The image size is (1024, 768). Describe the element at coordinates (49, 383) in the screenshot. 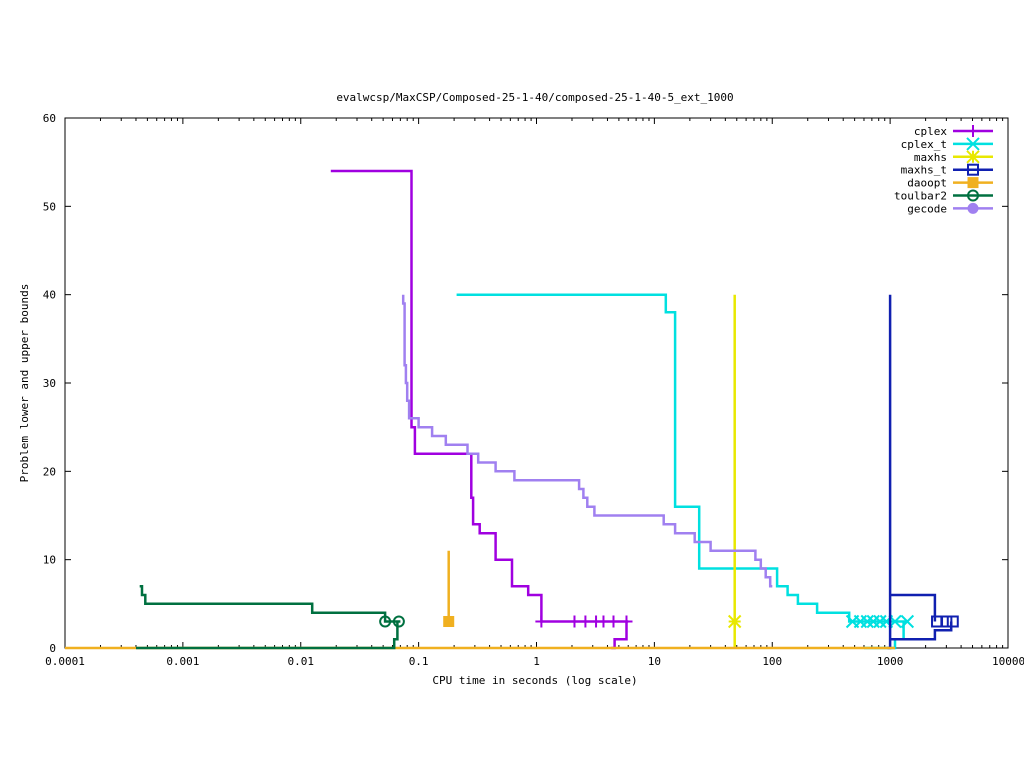

I see `y-tick-label: 30` at that location.